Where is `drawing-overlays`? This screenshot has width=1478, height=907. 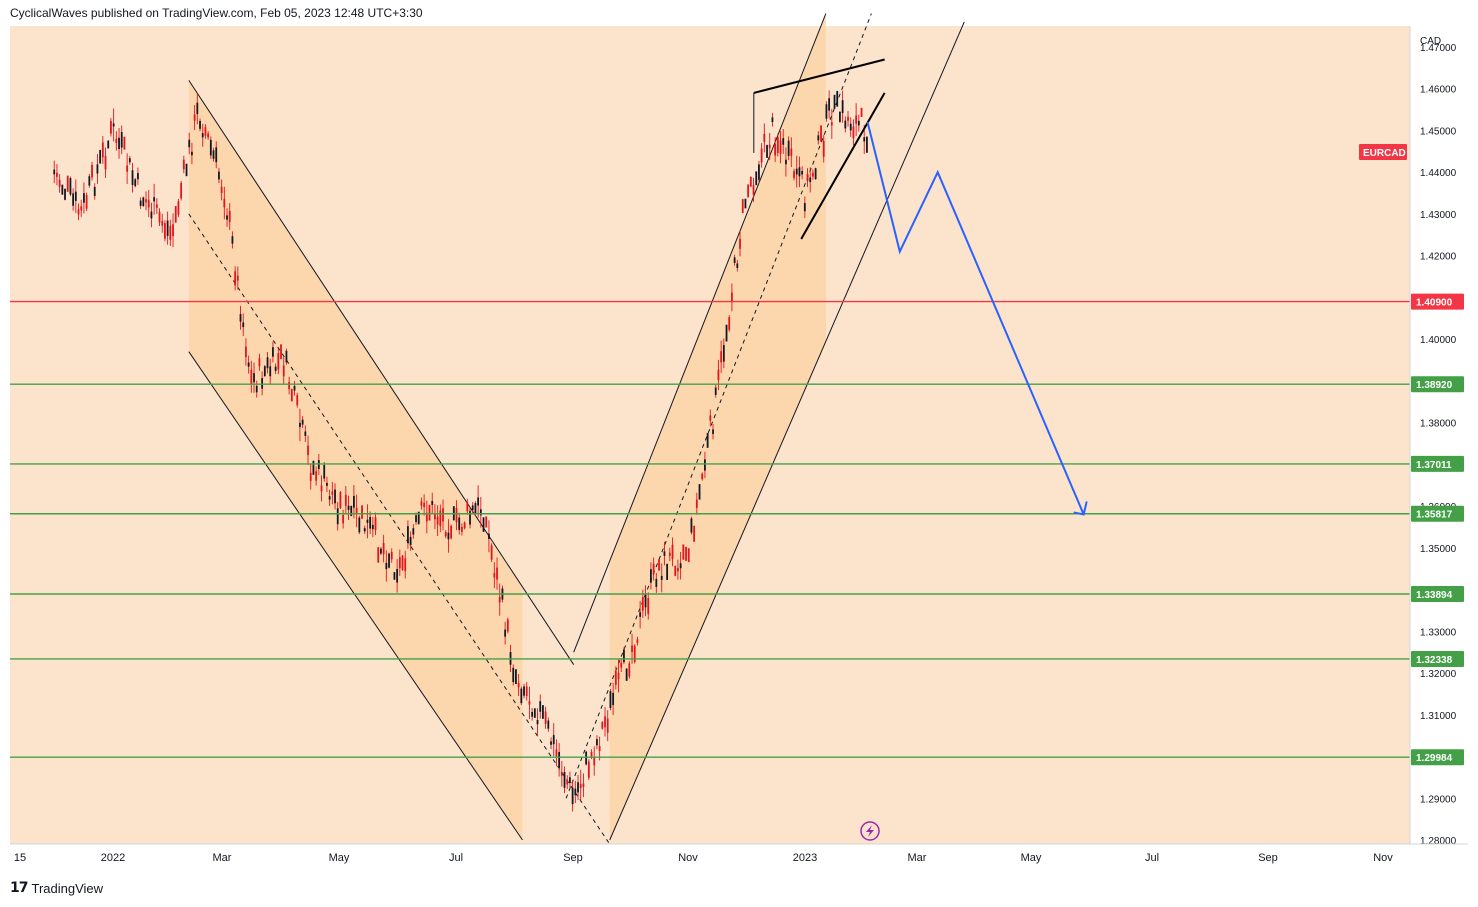
drawing-overlays is located at coordinates (920, 287).